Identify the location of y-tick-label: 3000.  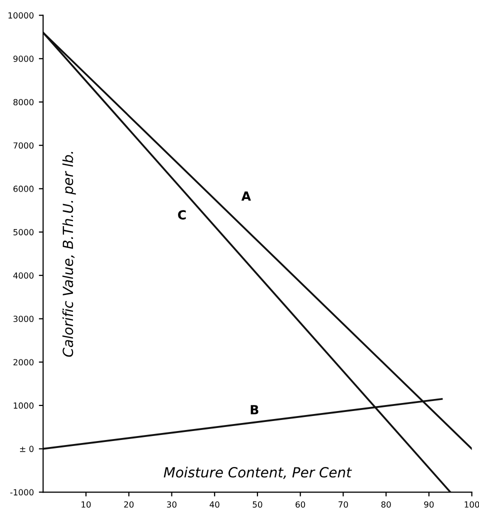
(24, 319).